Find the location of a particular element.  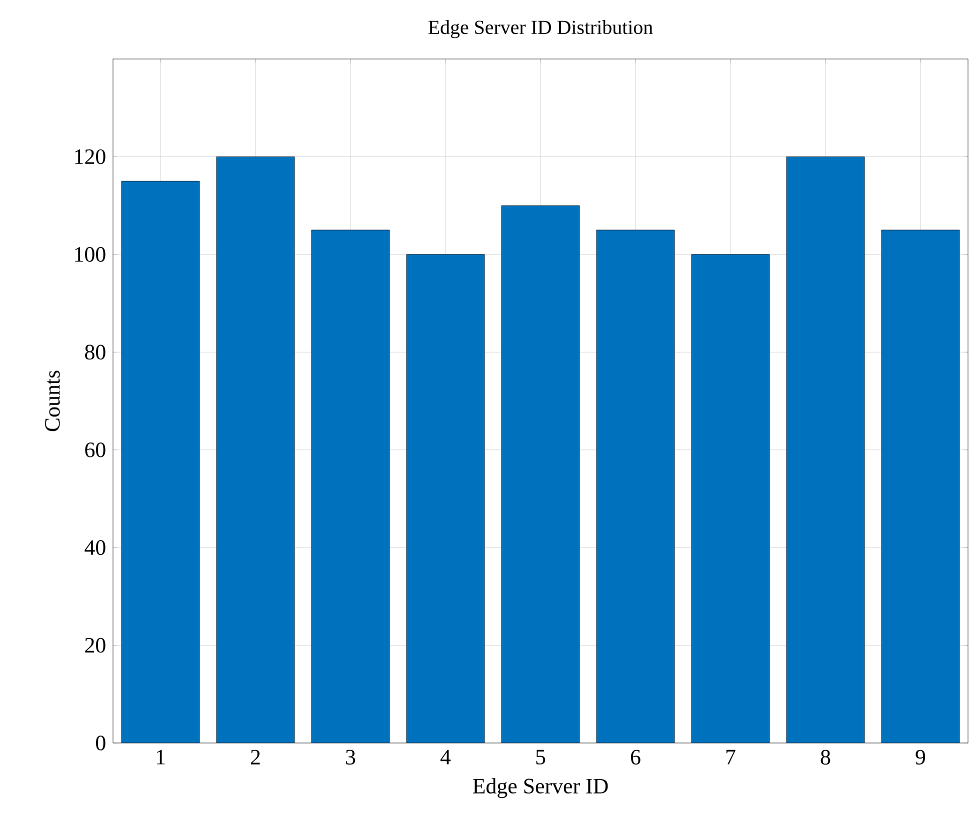

y-tick-label: 0 is located at coordinates (101, 743).